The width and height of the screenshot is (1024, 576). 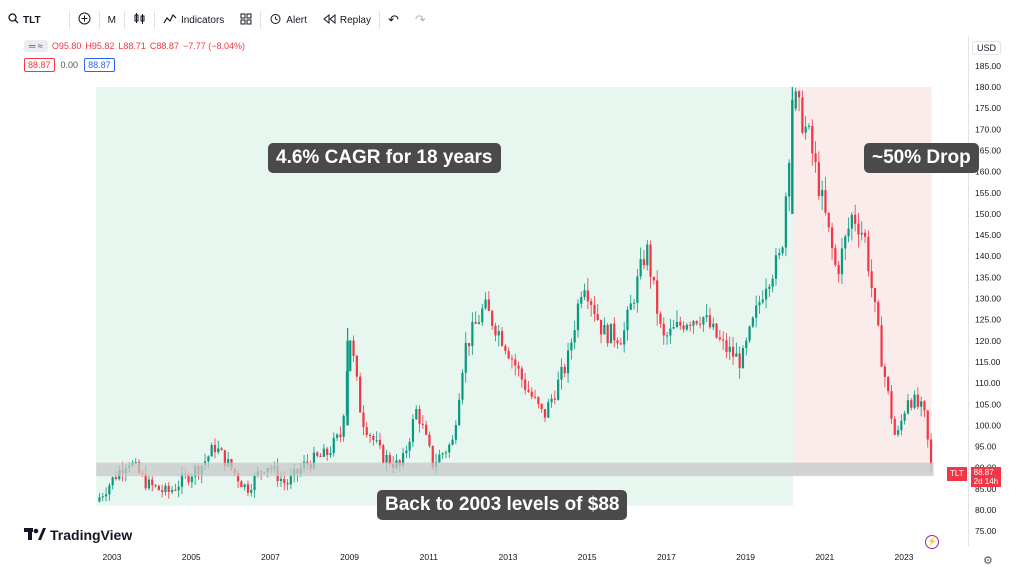 What do you see at coordinates (99, 20) in the screenshot?
I see `divider` at bounding box center [99, 20].